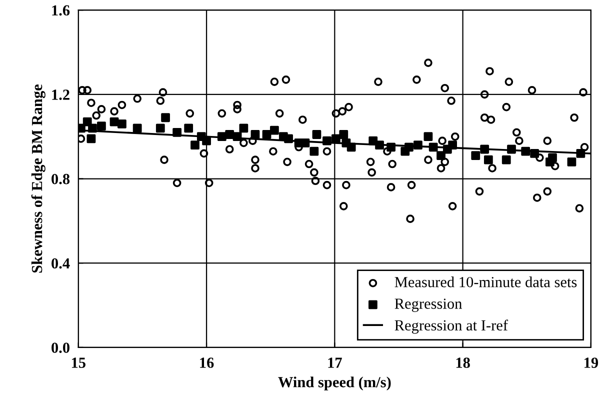  I want to click on y-tick-label: 0.4, so click(61, 263).